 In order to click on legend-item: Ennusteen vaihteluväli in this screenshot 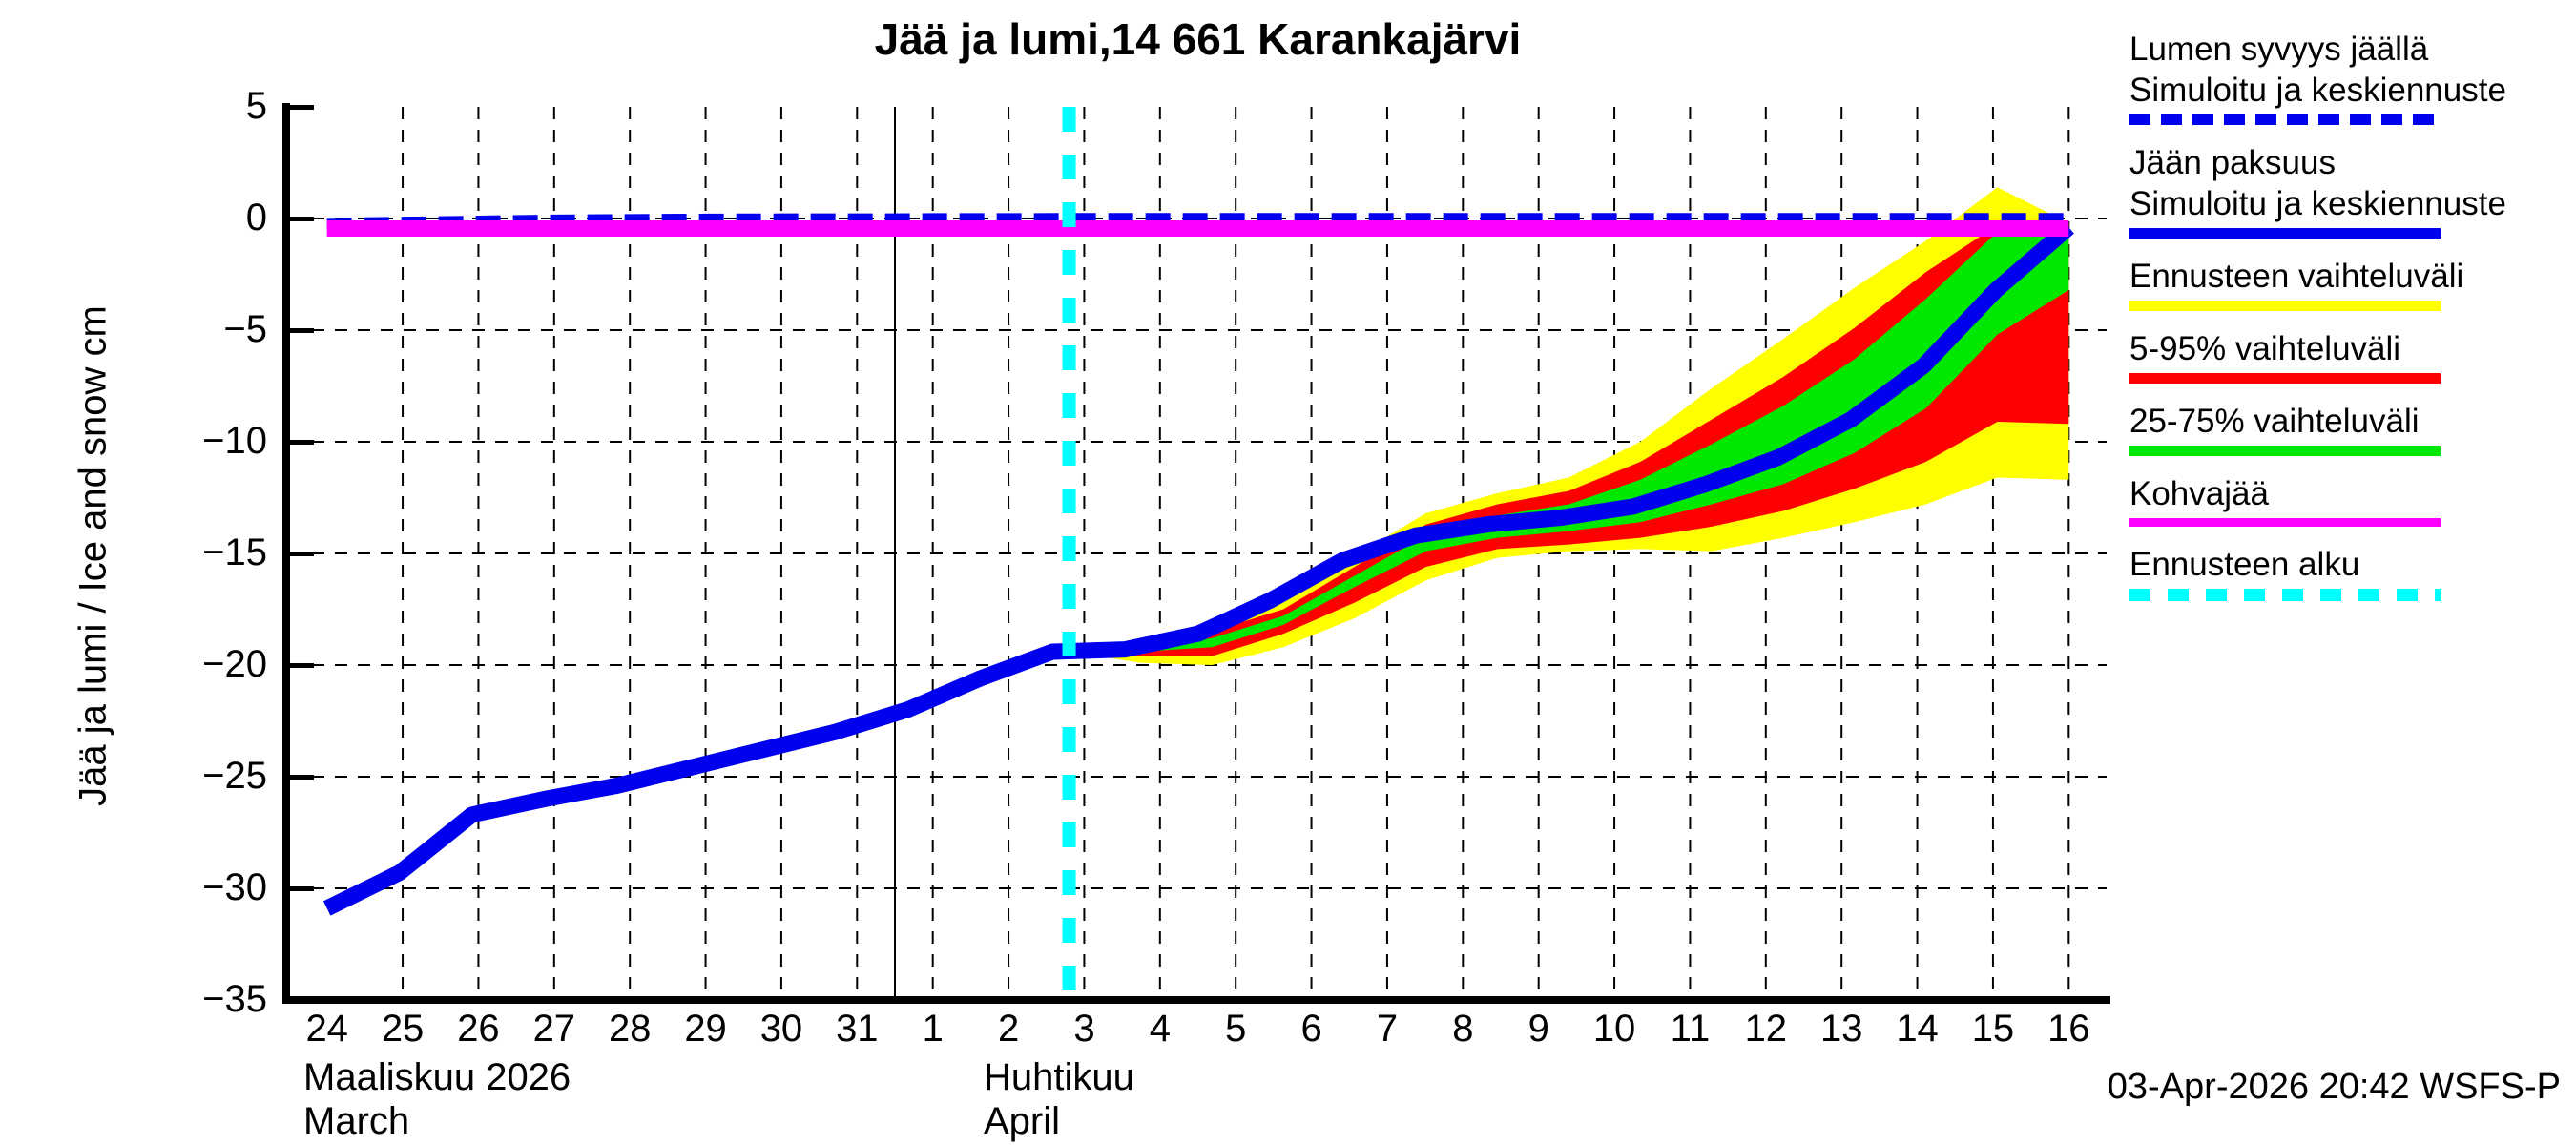, I will do `click(2352, 283)`.